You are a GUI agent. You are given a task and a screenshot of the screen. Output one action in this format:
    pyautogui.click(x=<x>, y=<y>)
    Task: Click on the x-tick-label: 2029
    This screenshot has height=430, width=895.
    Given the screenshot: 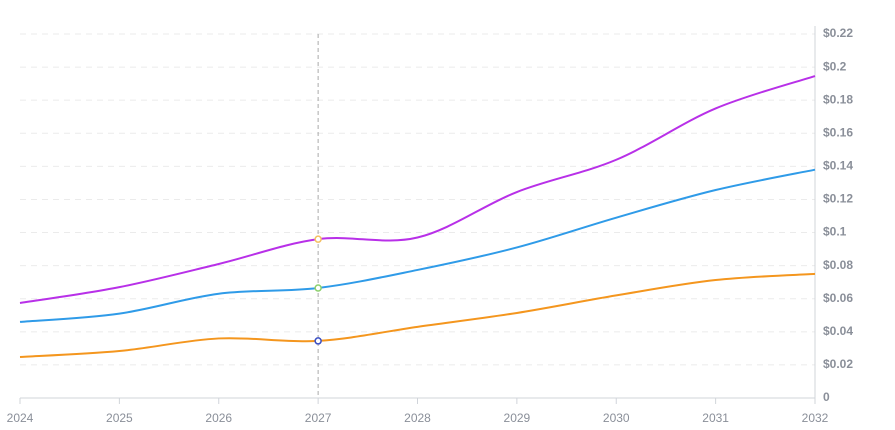 What is the action you would take?
    pyautogui.click(x=517, y=418)
    